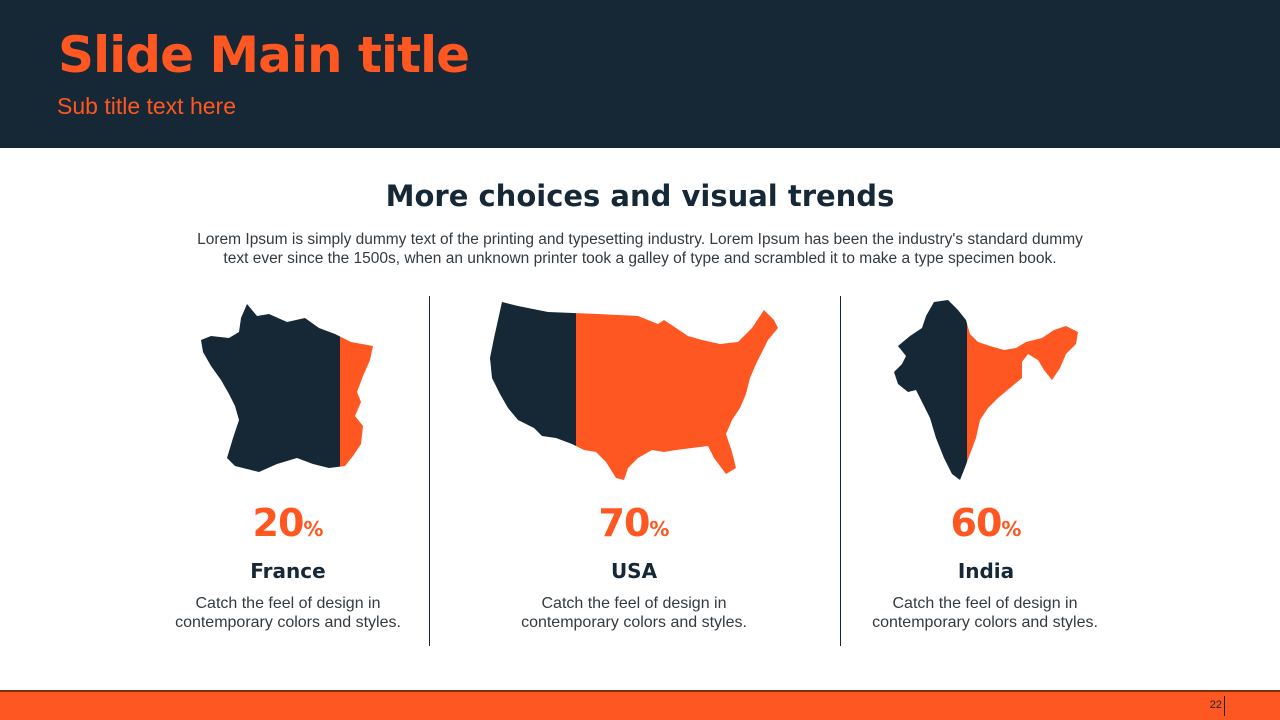  Describe the element at coordinates (1215, 705) in the screenshot. I see `page-number: 22` at that location.